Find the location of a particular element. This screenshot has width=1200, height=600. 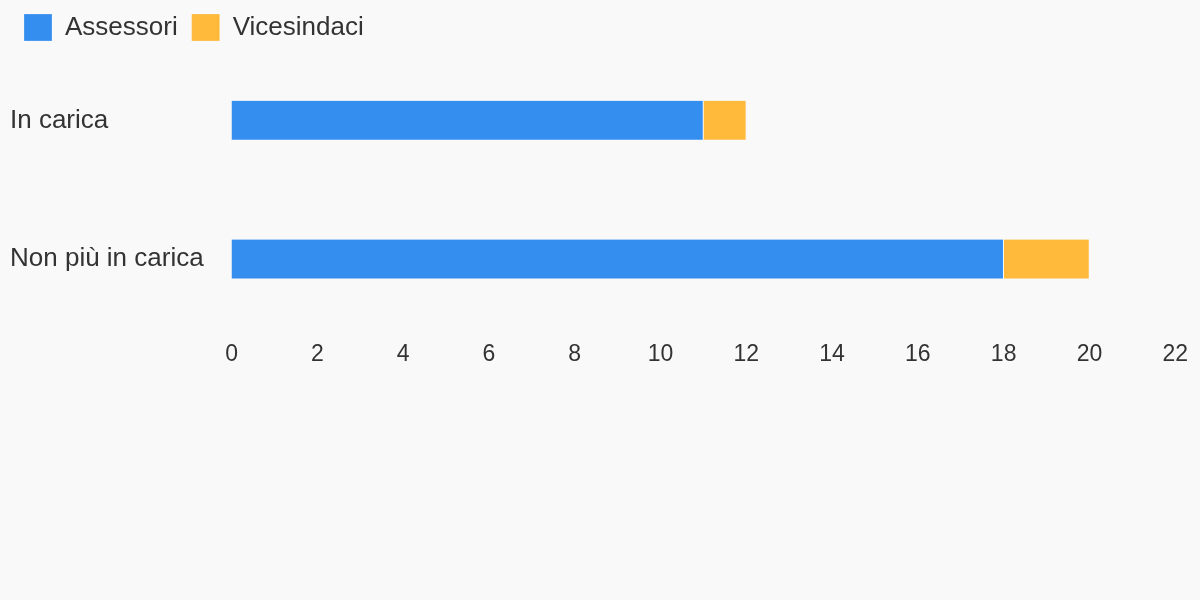

y-tick-label: Non più in carica is located at coordinates (107, 257).